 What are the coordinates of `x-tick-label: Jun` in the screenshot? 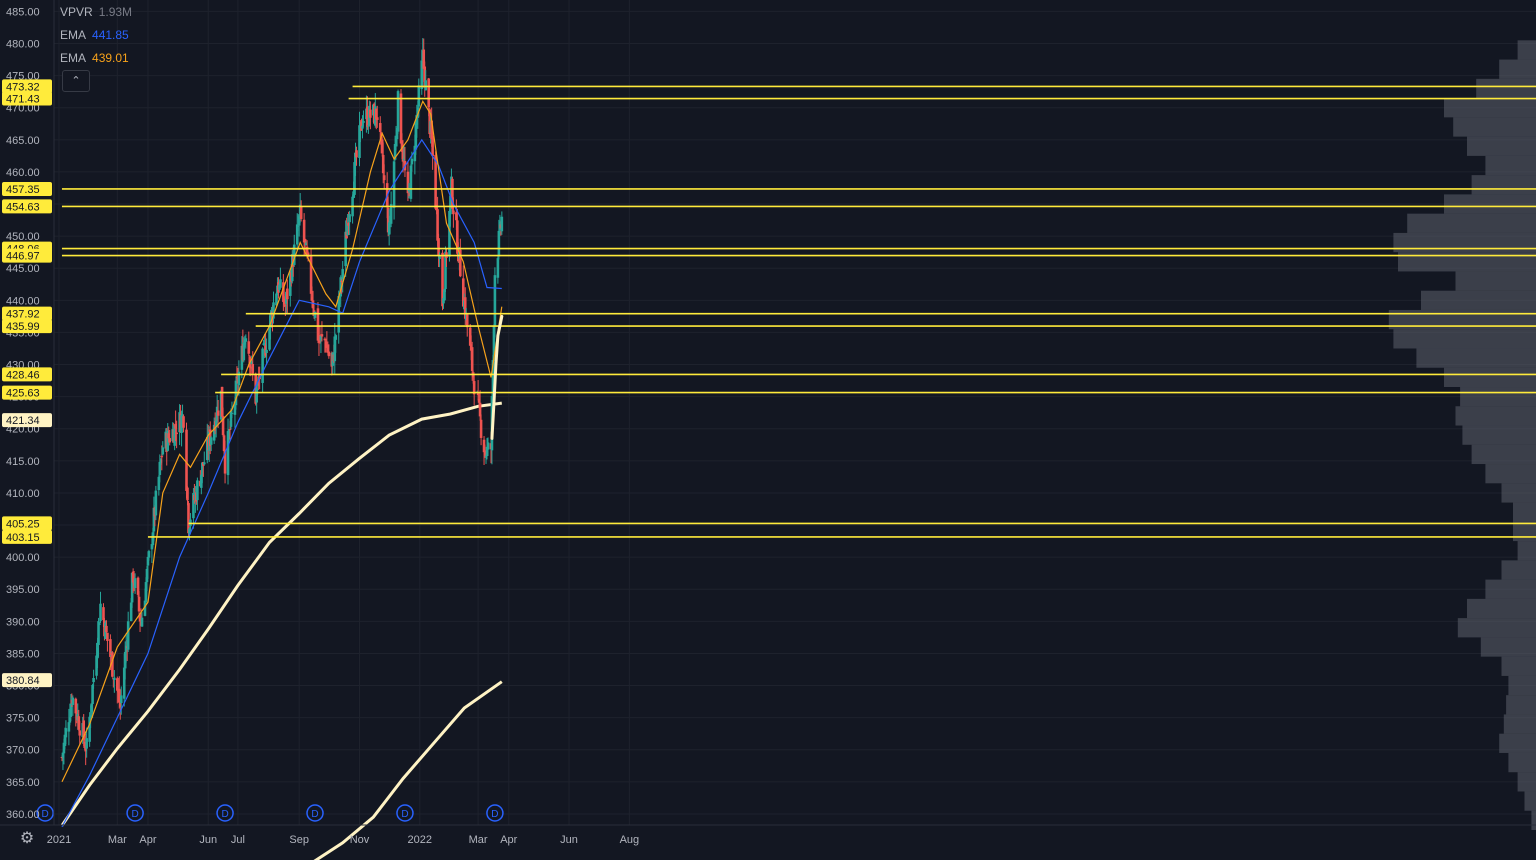 It's located at (208, 840).